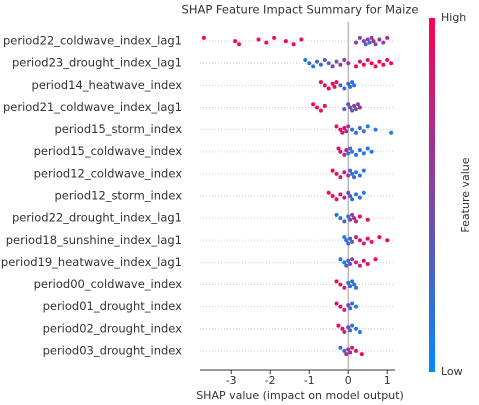 The height and width of the screenshot is (405, 479). What do you see at coordinates (92, 41) in the screenshot?
I see `y-tick-label: period22_coldwave_index_lag1` at bounding box center [92, 41].